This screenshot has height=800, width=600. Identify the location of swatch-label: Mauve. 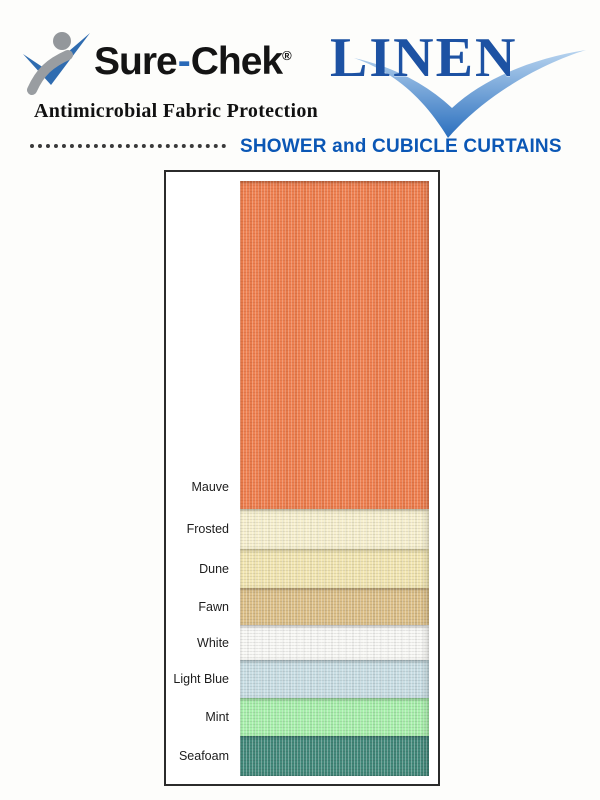
(210, 487).